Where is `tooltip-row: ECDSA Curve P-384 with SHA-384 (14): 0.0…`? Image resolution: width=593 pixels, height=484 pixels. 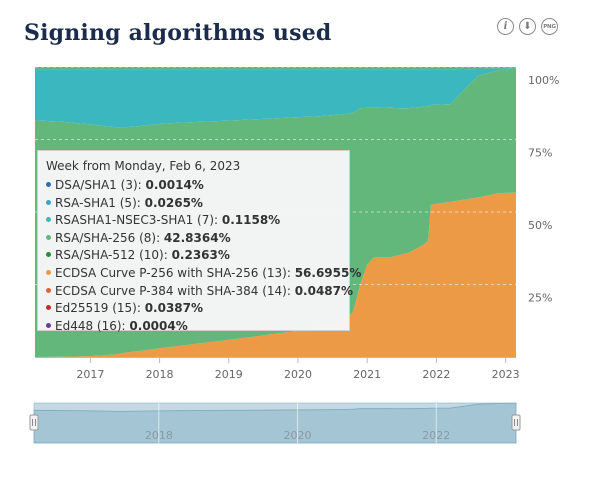 tooltip-row: ECDSA Curve P-384 with SHA-384 (14): 0.0… is located at coordinates (199, 292).